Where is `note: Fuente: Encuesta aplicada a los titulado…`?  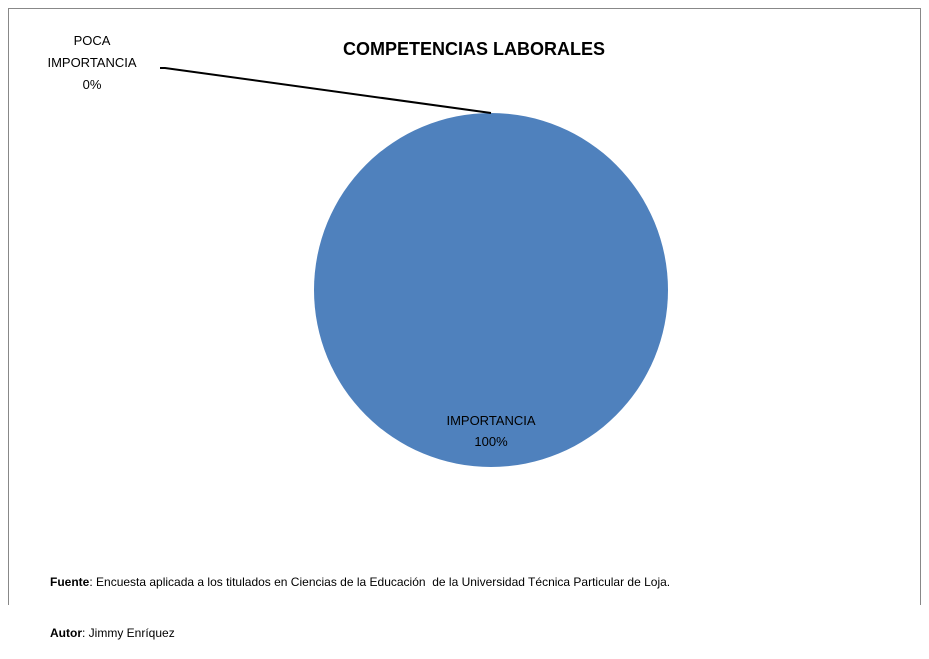
note: Fuente: Encuesta aplicada a los titulado… is located at coordinates (360, 582).